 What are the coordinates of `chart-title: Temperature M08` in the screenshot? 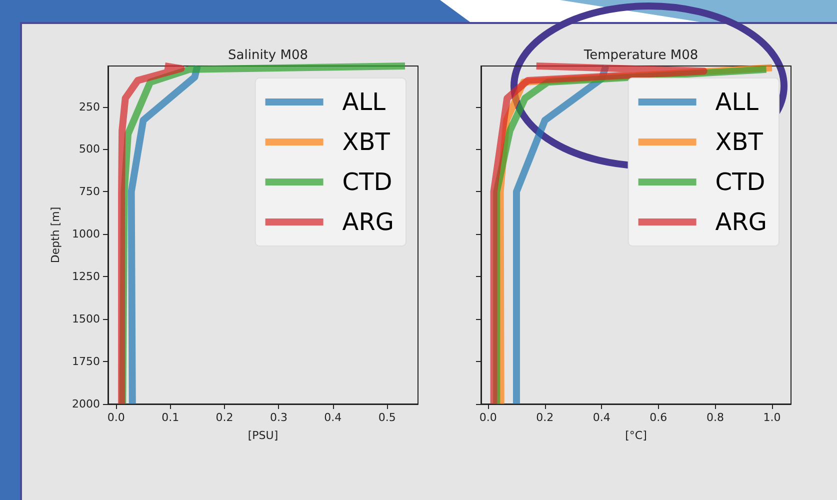 It's located at (640, 55).